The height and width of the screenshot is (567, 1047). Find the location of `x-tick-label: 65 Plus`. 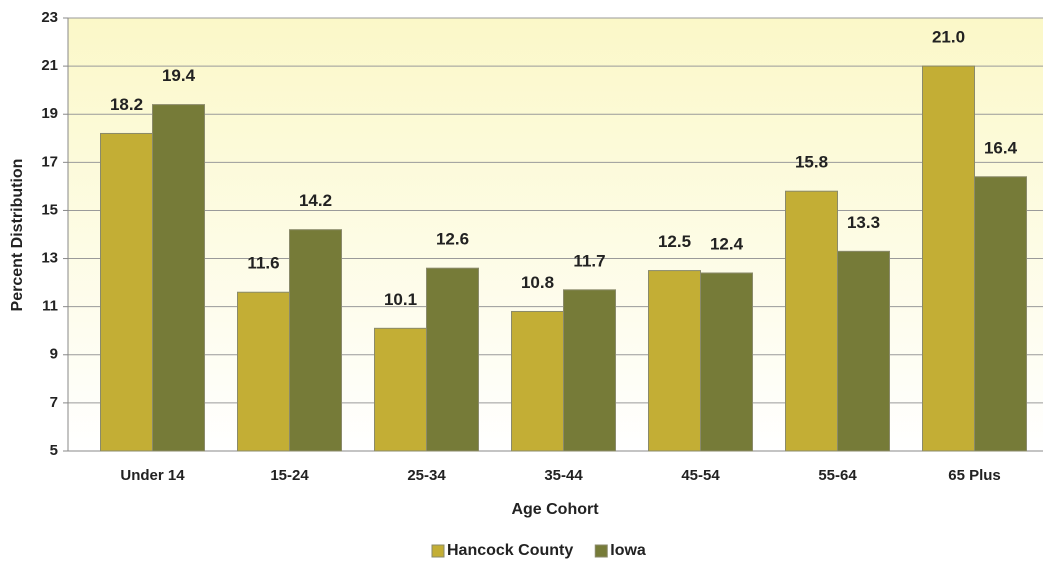

x-tick-label: 65 Plus is located at coordinates (974, 475).